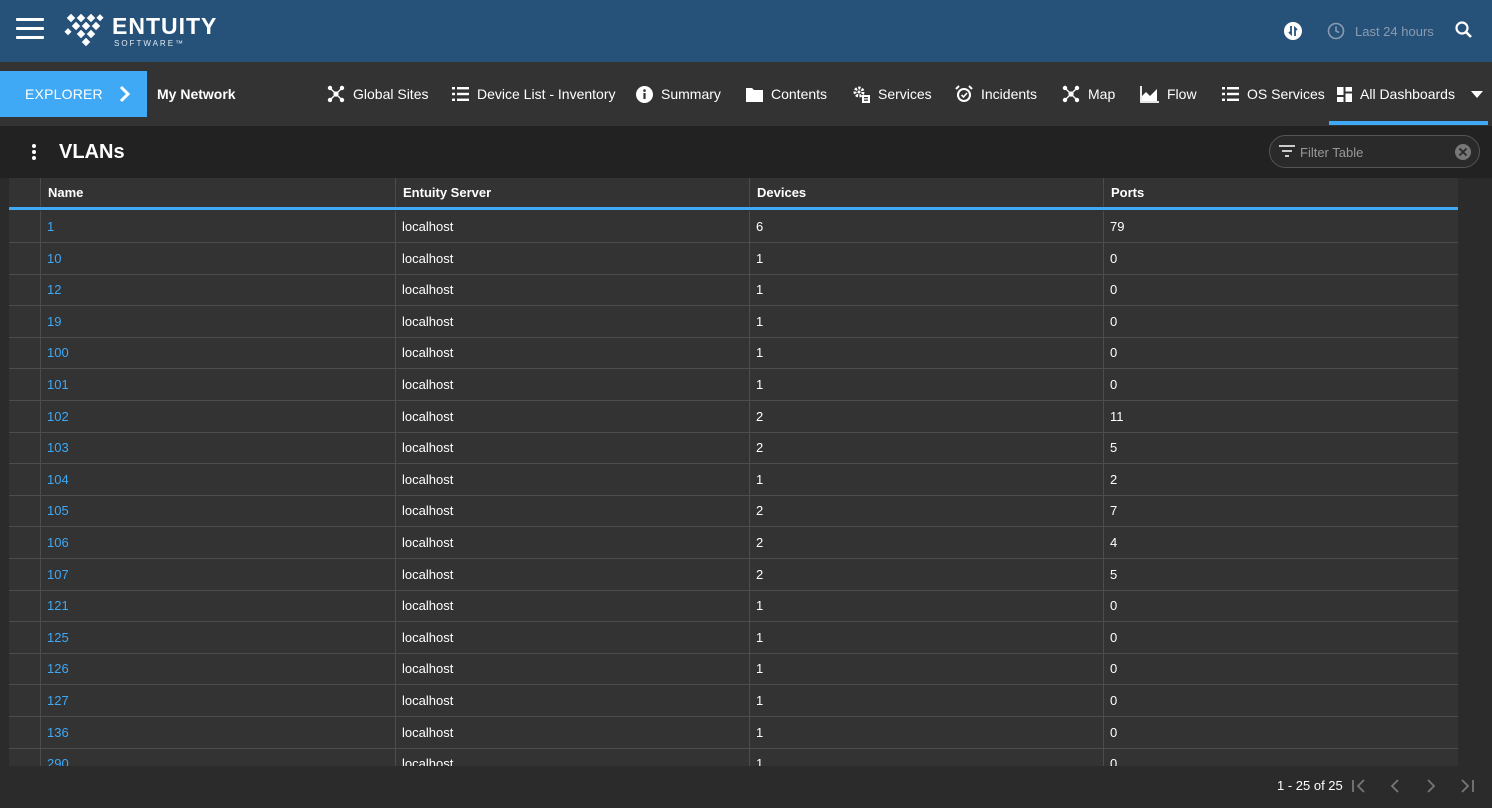  I want to click on table-row: 125 localhost 1 0, so click(733, 637).